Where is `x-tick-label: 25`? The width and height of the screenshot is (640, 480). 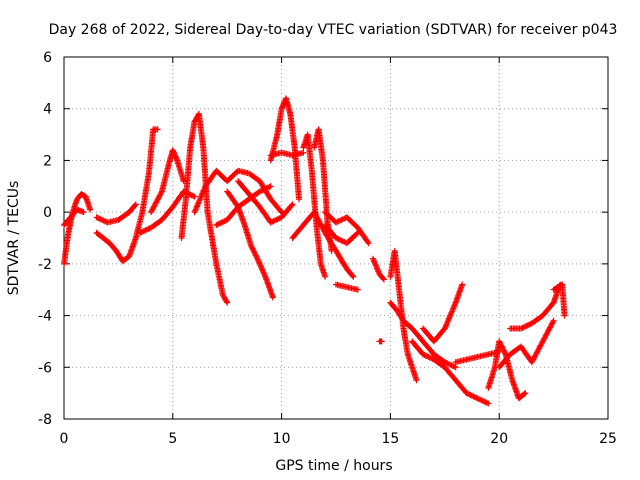 x-tick-label: 25 is located at coordinates (608, 439).